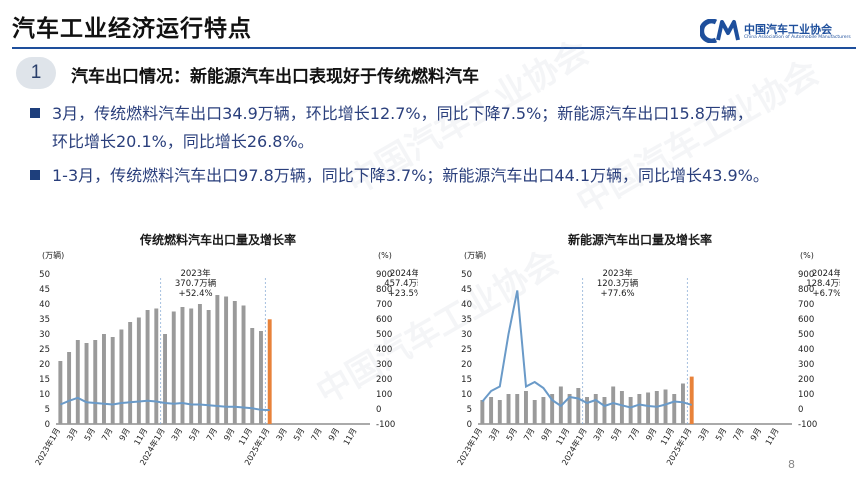 This screenshot has width=866, height=483. I want to click on y-right-tick: 0, so click(378, 410).